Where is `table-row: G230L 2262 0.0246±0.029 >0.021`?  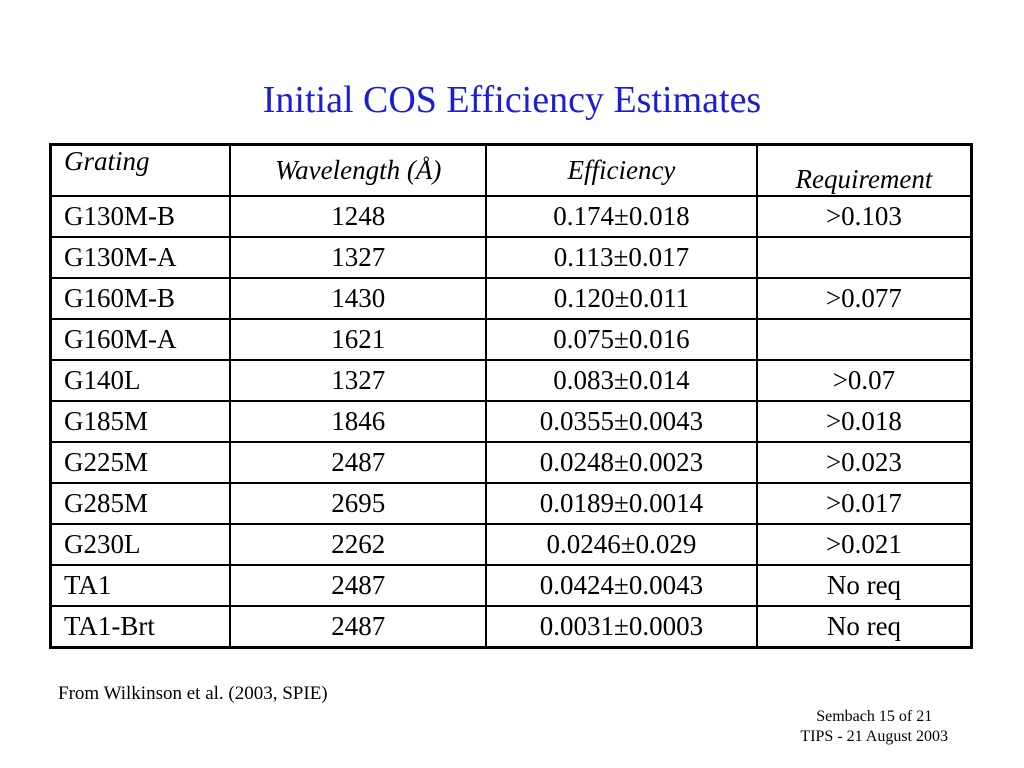
table-row: G230L 2262 0.0246±0.029 >0.021 is located at coordinates (511, 544).